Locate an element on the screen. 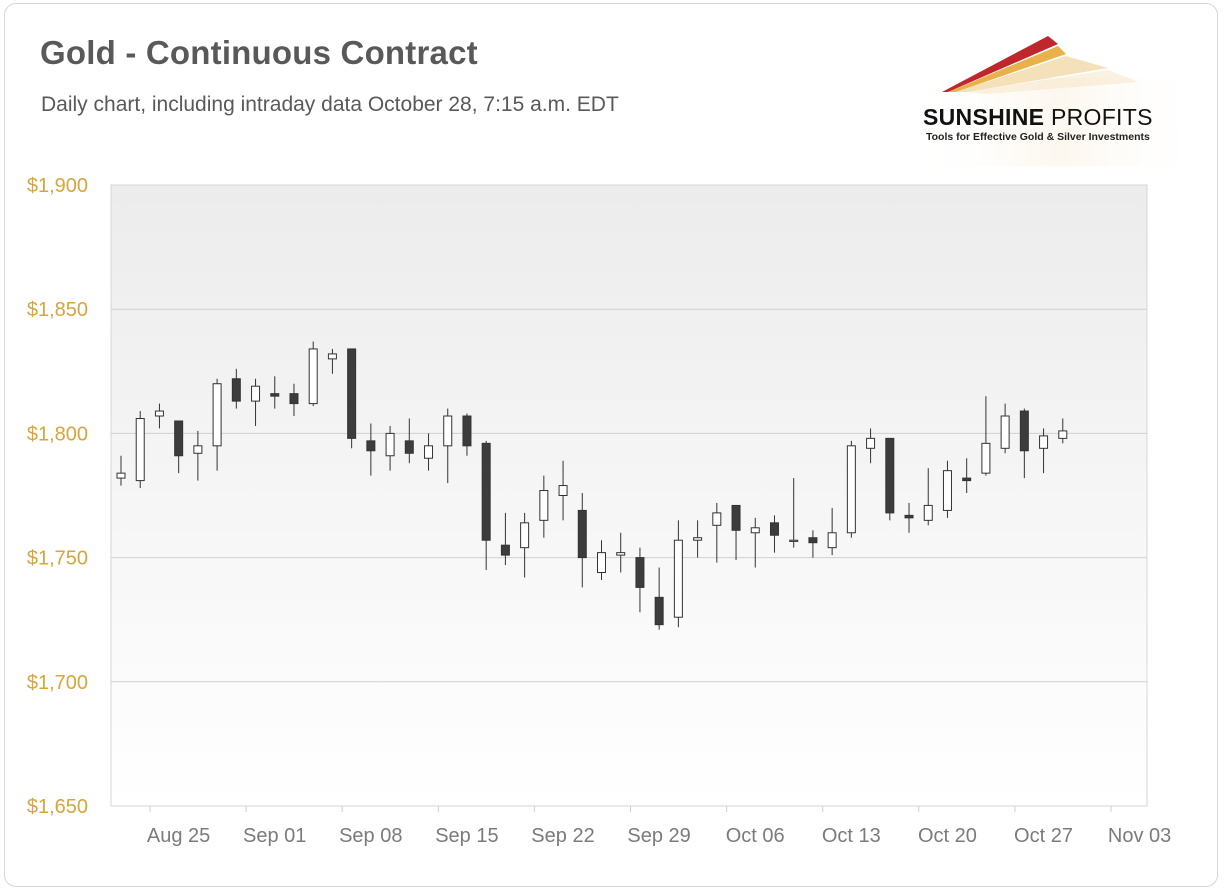 The height and width of the screenshot is (890, 1223). x-tick-label: Oct 06 is located at coordinates (755, 836).